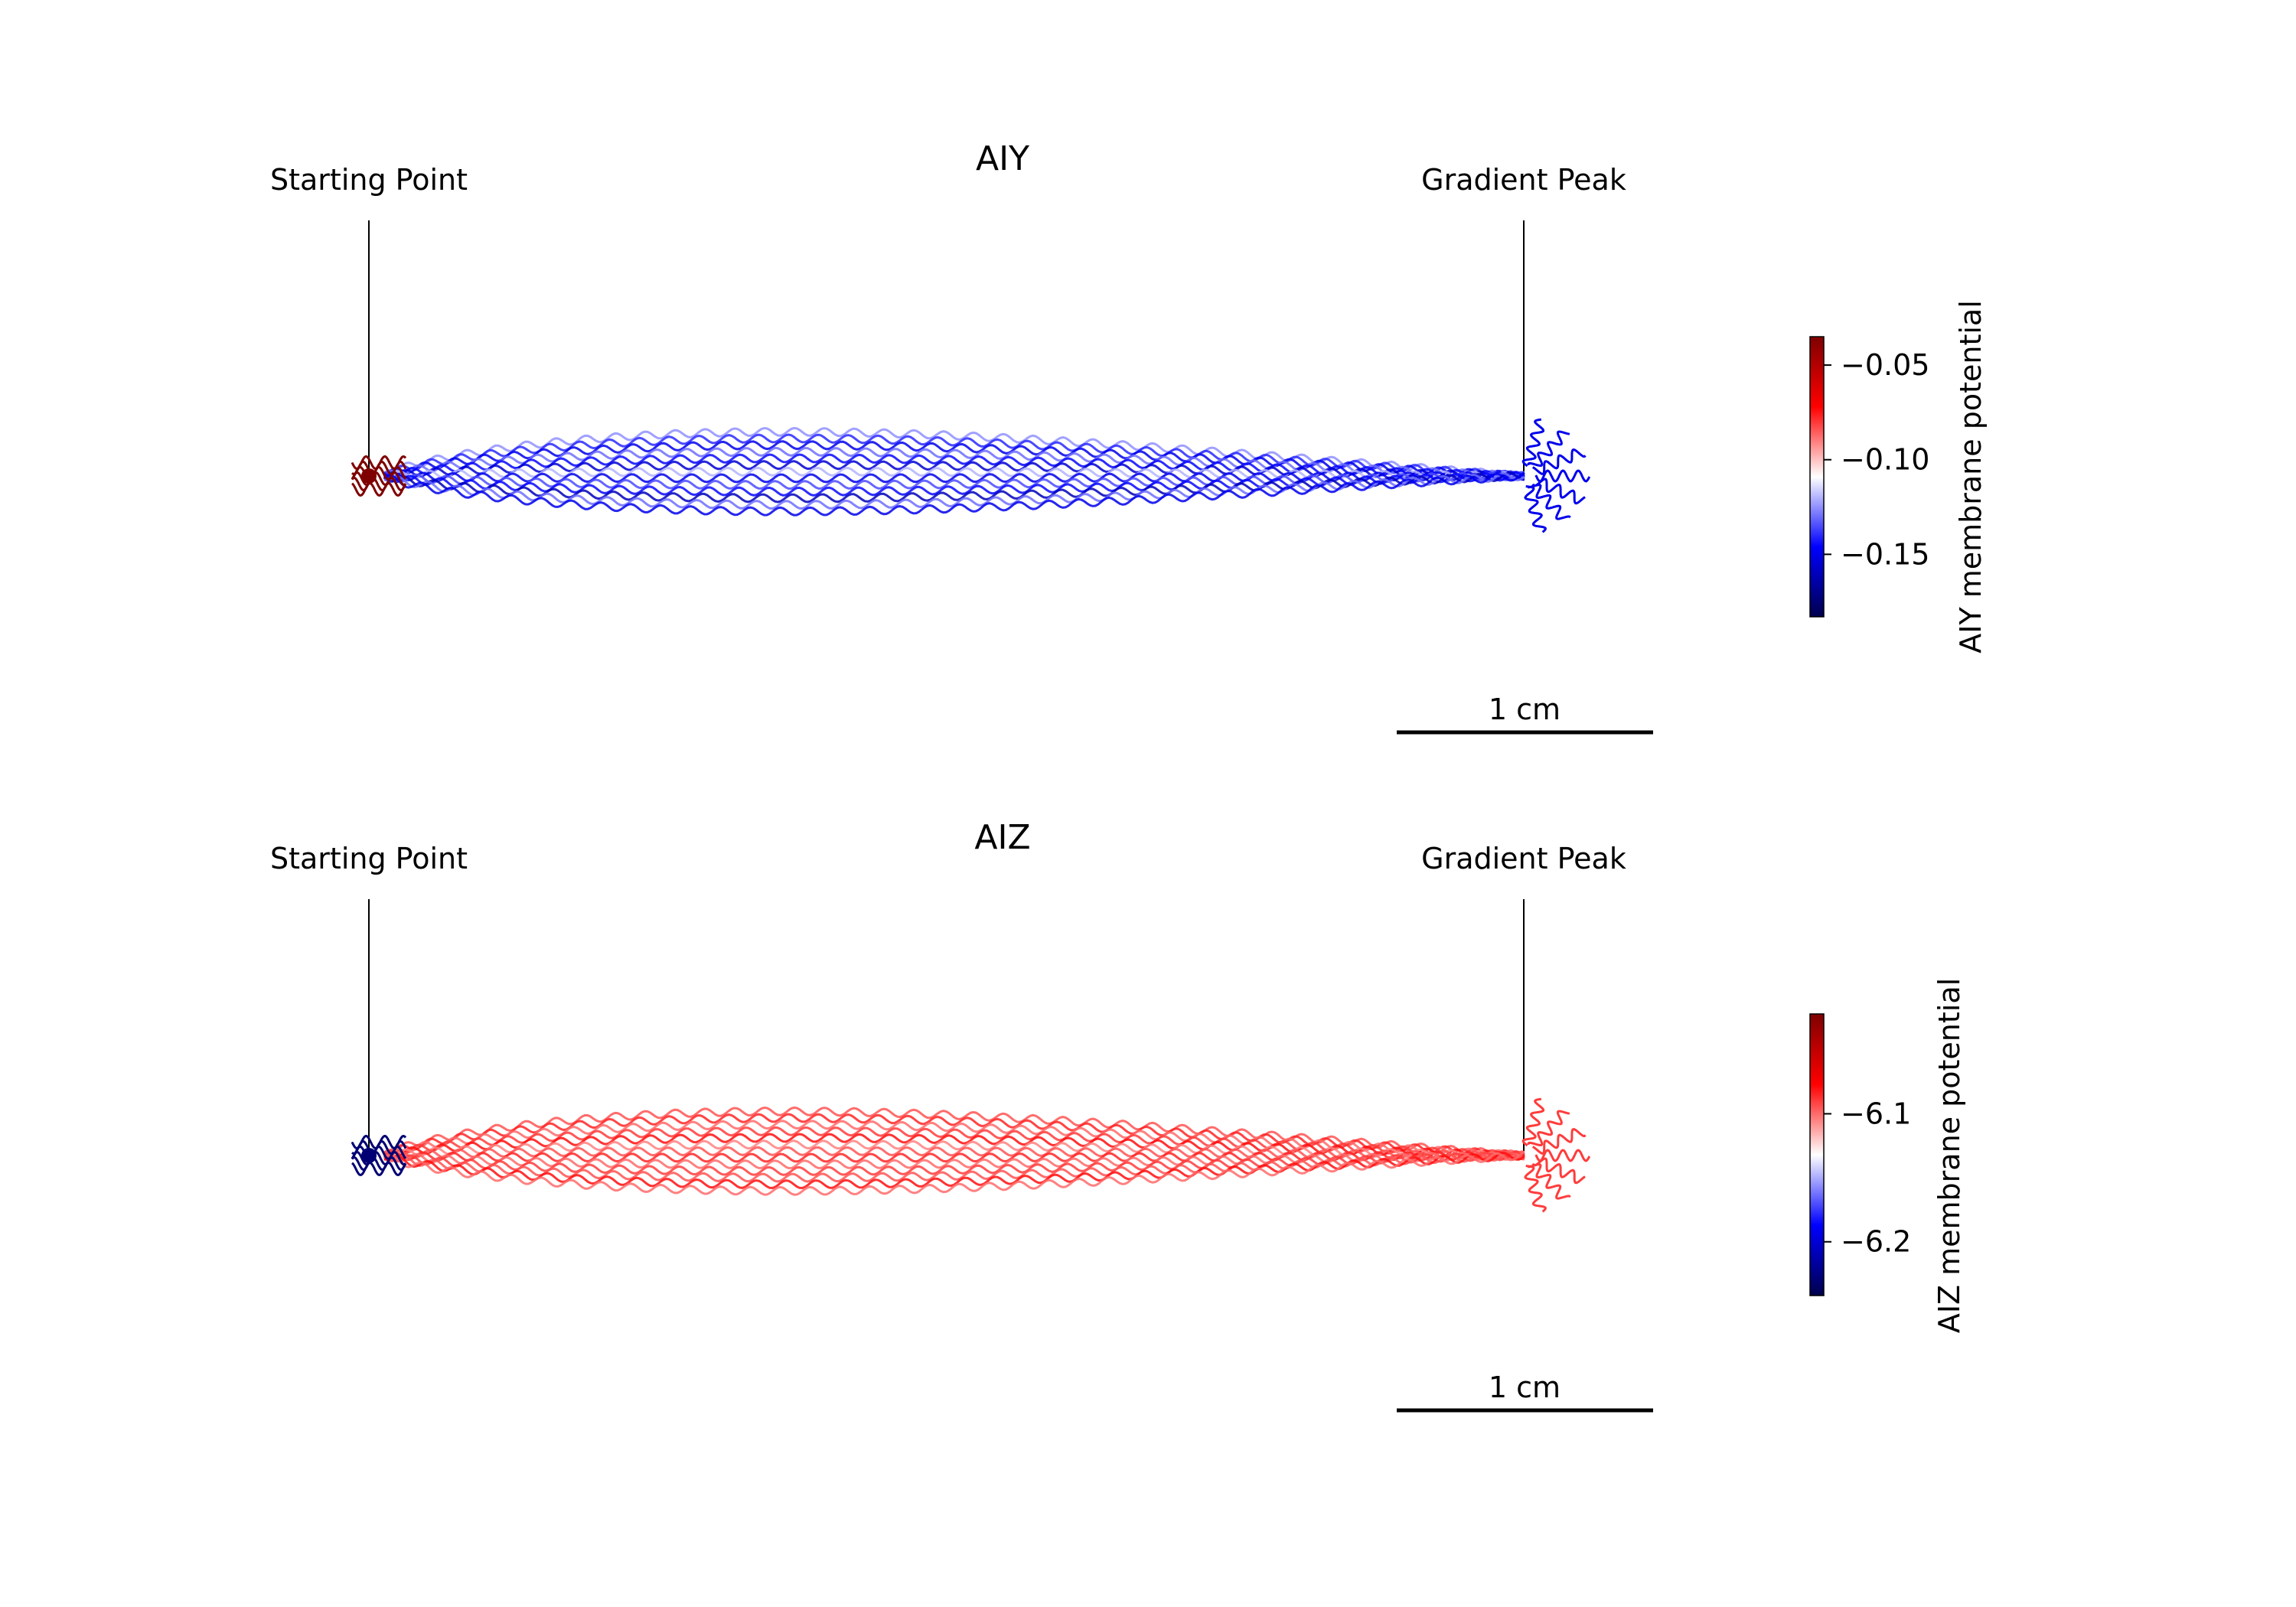 This screenshot has width=2296, height=1607. I want to click on colorbar: −0.05 −0.10 −0.15 AIY membrane potential, so click(1898, 477).